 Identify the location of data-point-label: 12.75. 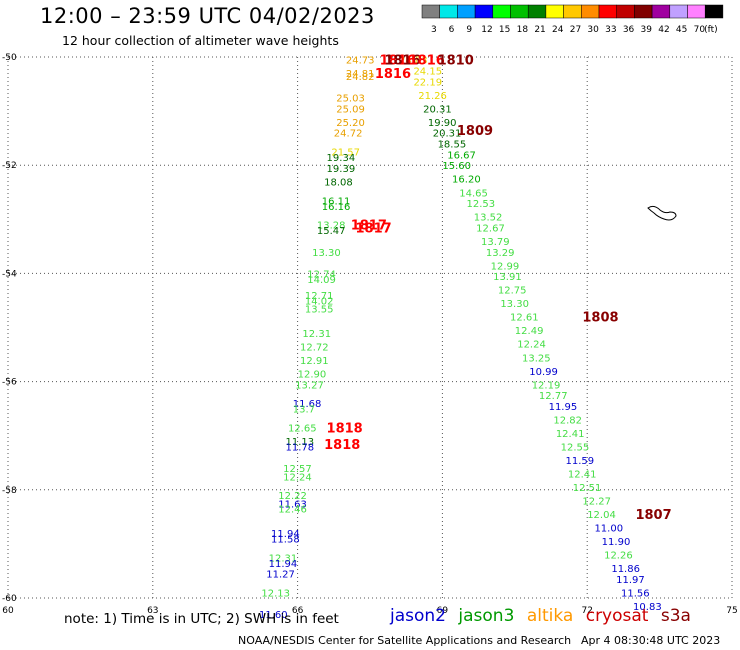
(512, 291).